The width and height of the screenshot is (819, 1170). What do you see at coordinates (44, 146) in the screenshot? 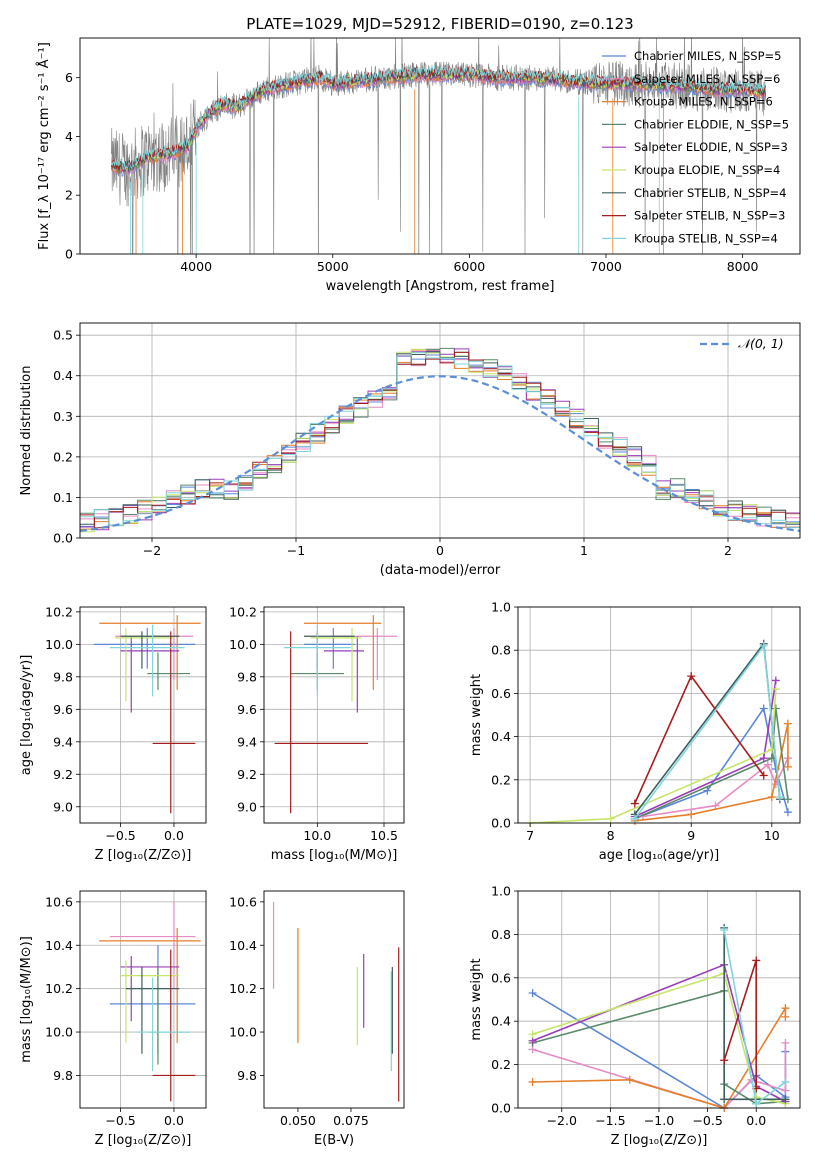
I see `y-axis-label: Flux [f_λ 10⁻¹⁷ erg cm⁻² s⁻¹ Å⁻¹]` at bounding box center [44, 146].